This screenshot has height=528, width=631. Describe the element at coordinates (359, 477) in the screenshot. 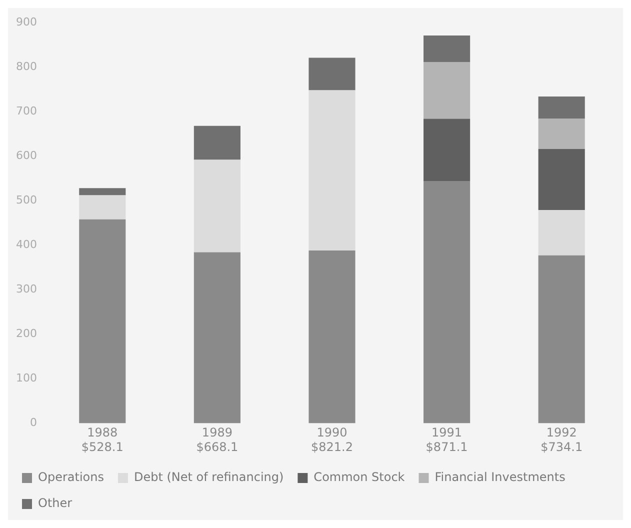

I see `legend-label: Common Stock` at that location.